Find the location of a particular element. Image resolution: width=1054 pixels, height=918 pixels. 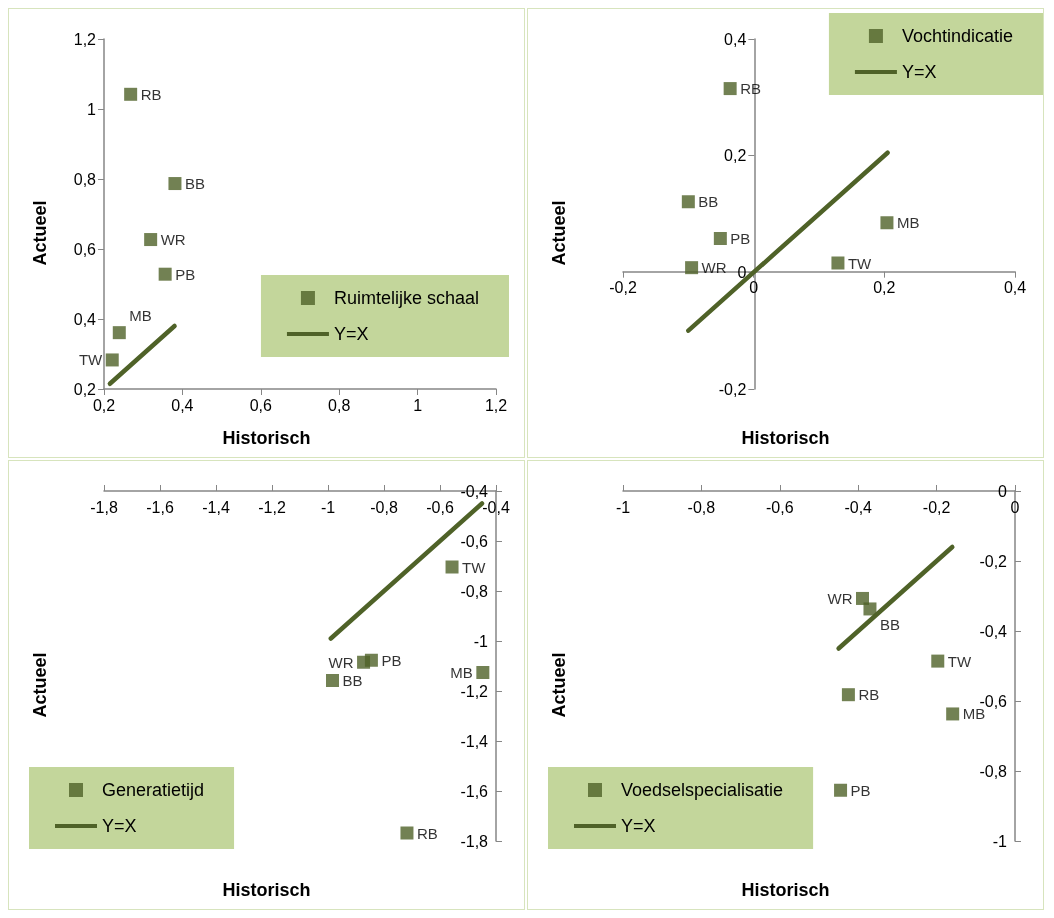

x-tick-label: 0 is located at coordinates (1015, 507).